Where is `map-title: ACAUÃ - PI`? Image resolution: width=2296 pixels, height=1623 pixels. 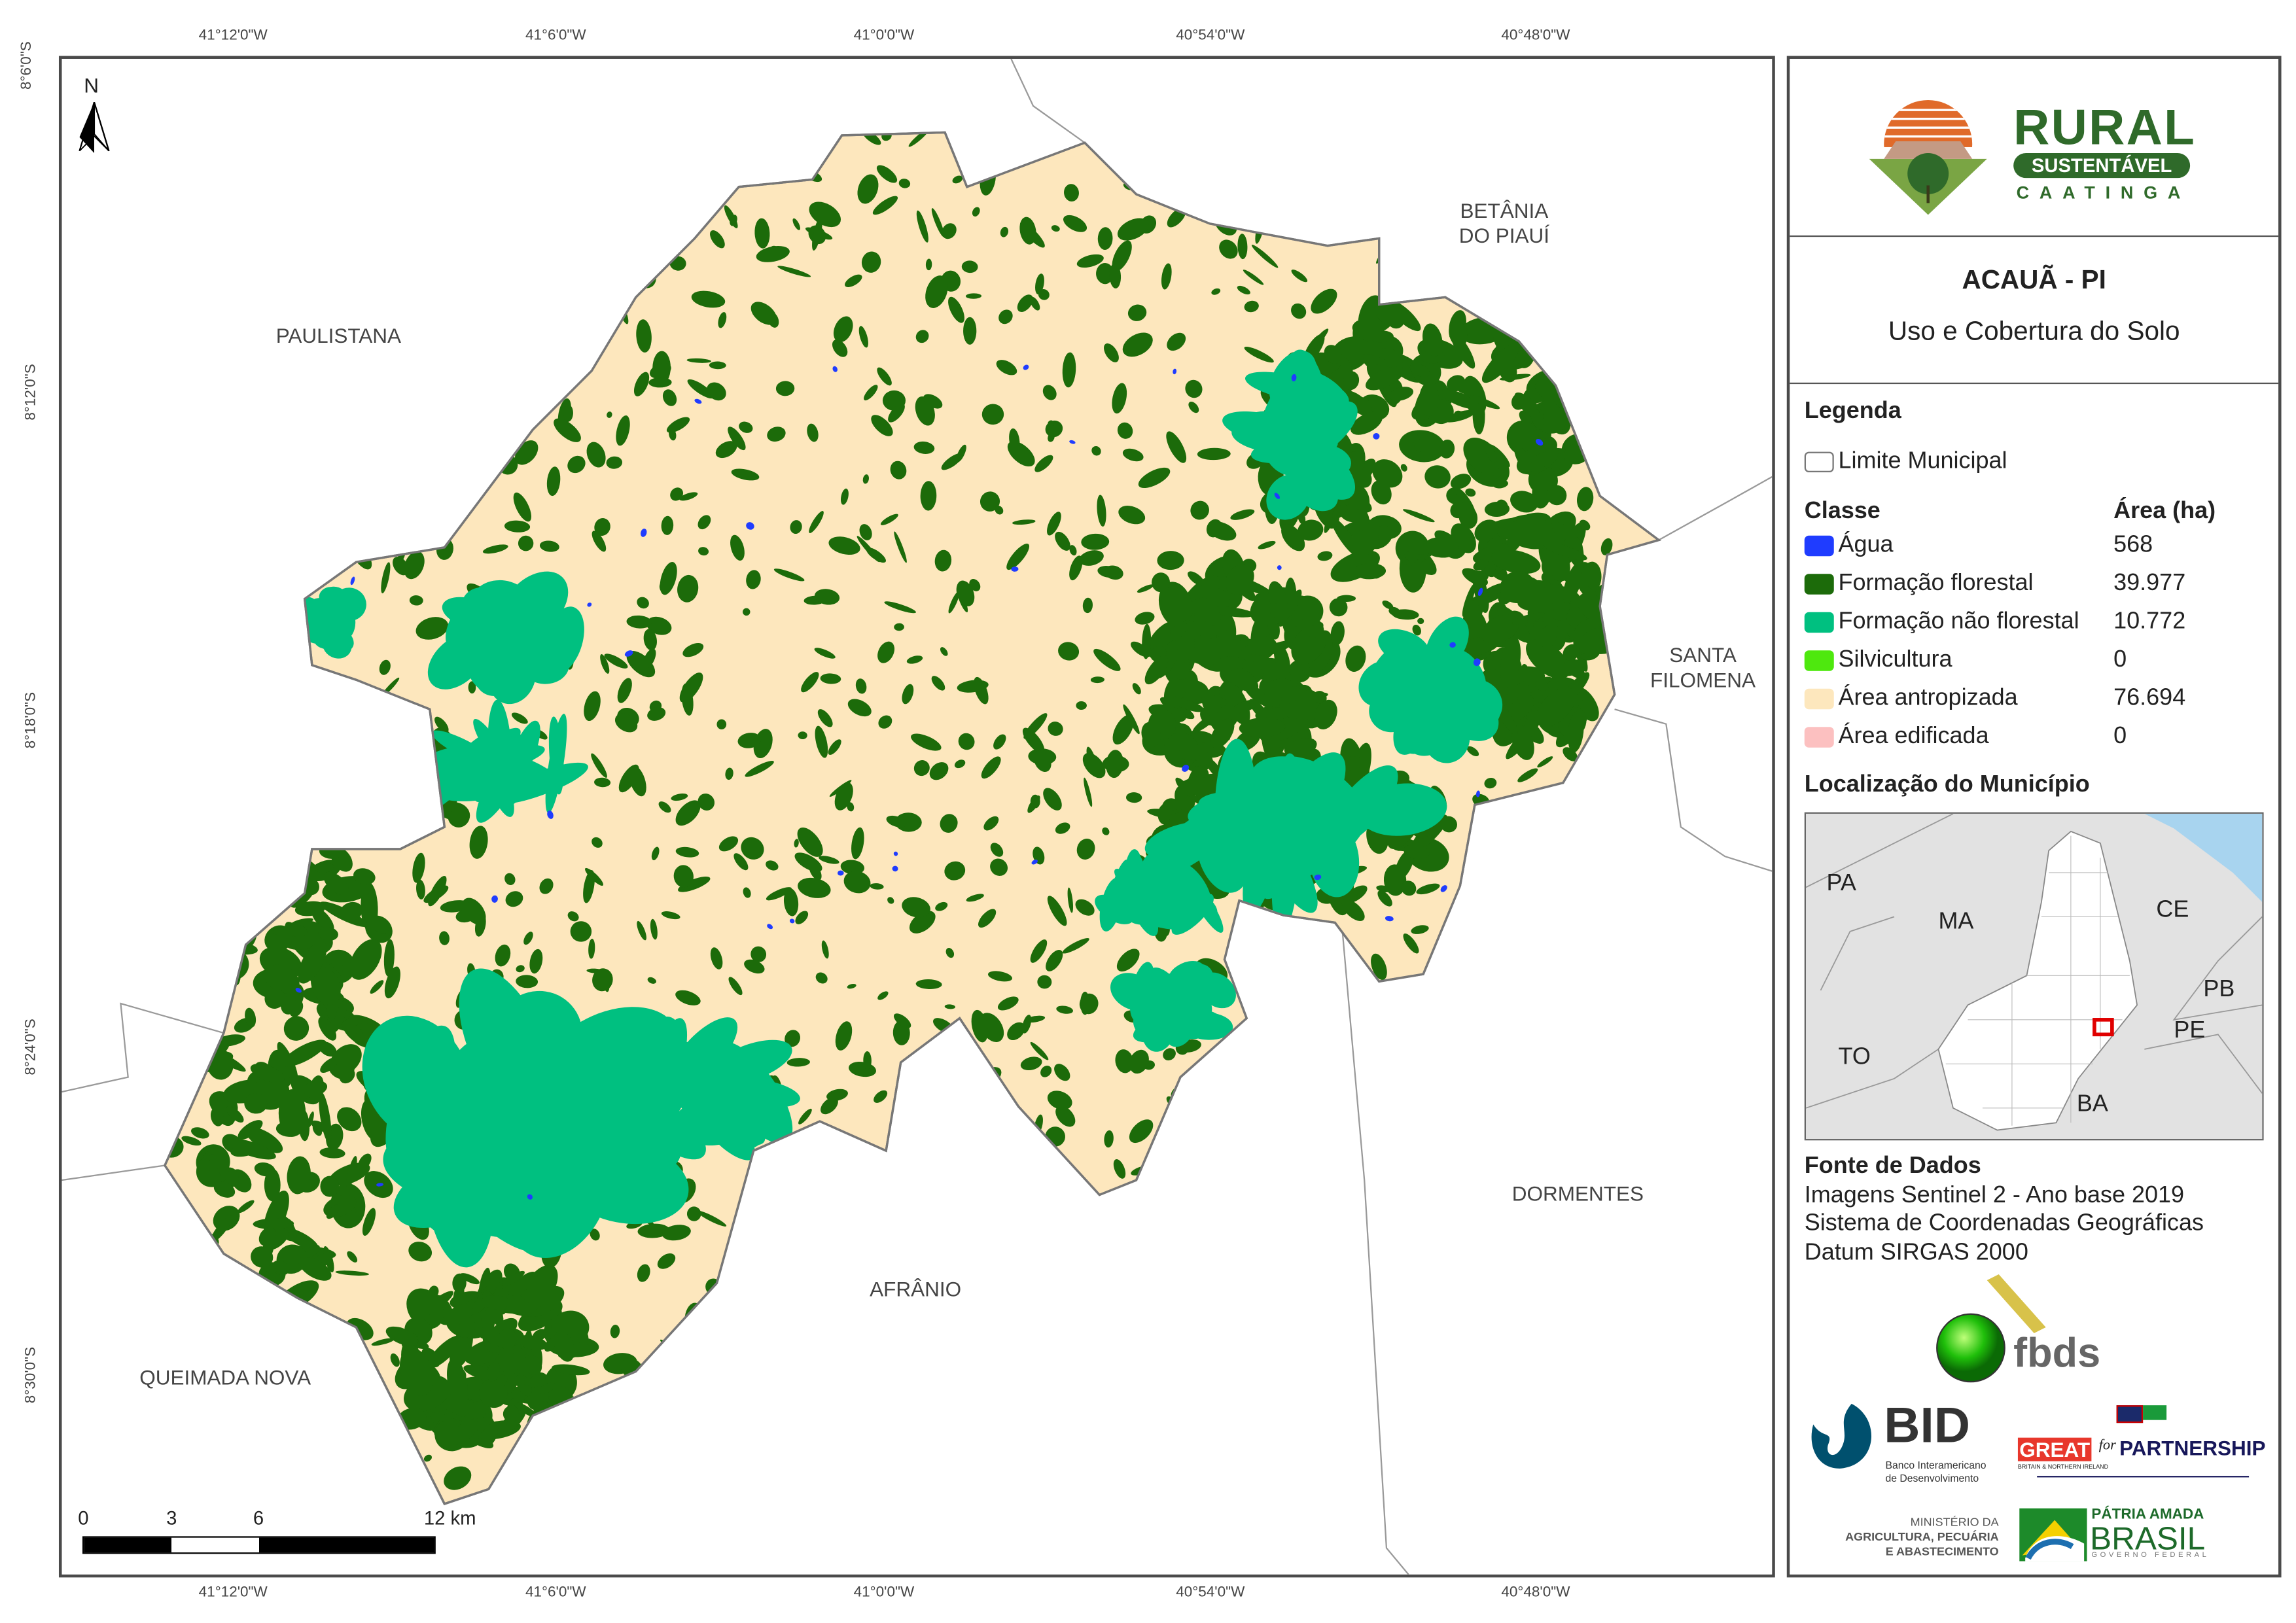
map-title: ACAUÃ - PI is located at coordinates (2034, 279).